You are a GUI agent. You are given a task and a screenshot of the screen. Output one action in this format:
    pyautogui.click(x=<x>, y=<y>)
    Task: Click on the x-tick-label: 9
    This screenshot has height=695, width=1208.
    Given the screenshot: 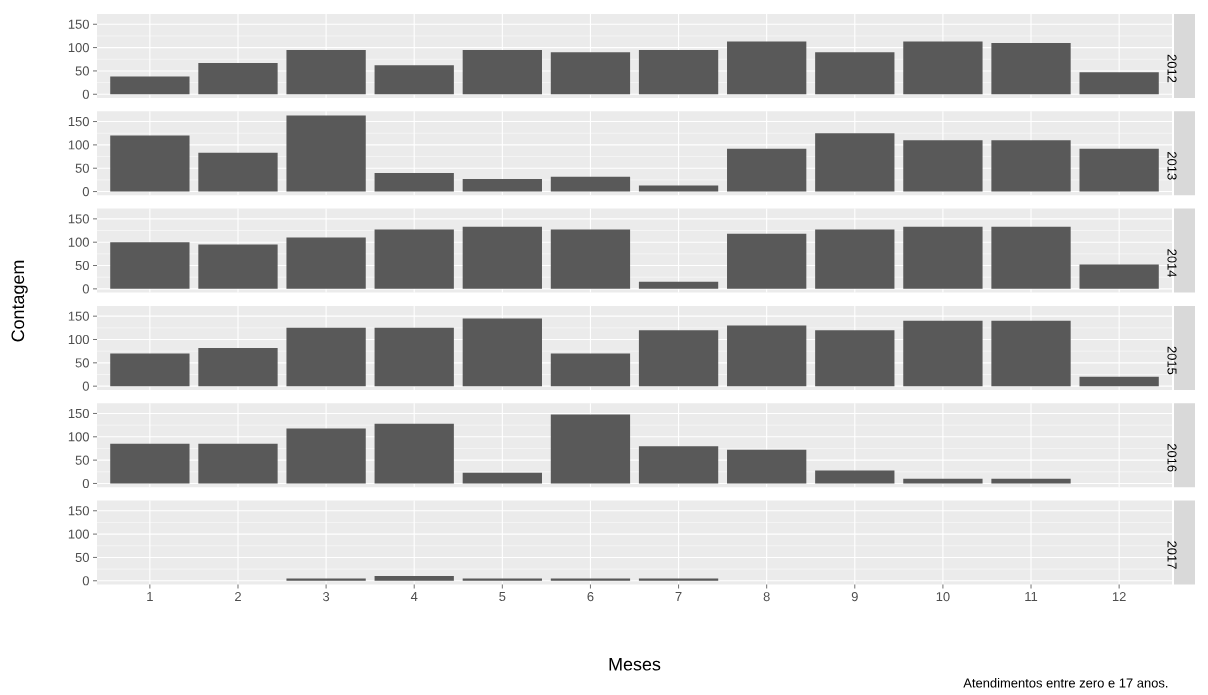 What is the action you would take?
    pyautogui.click(x=854, y=597)
    